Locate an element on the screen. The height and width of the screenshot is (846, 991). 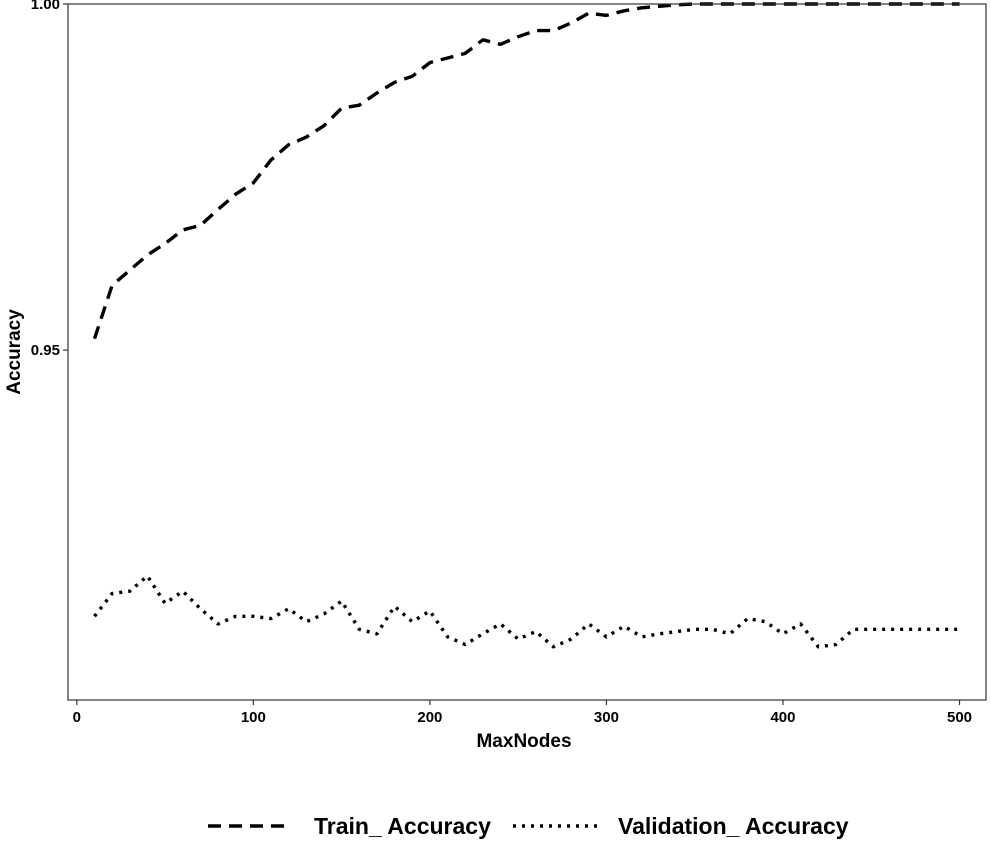
x-axis: 0 100 200 300 400 500 is located at coordinates (522, 713).